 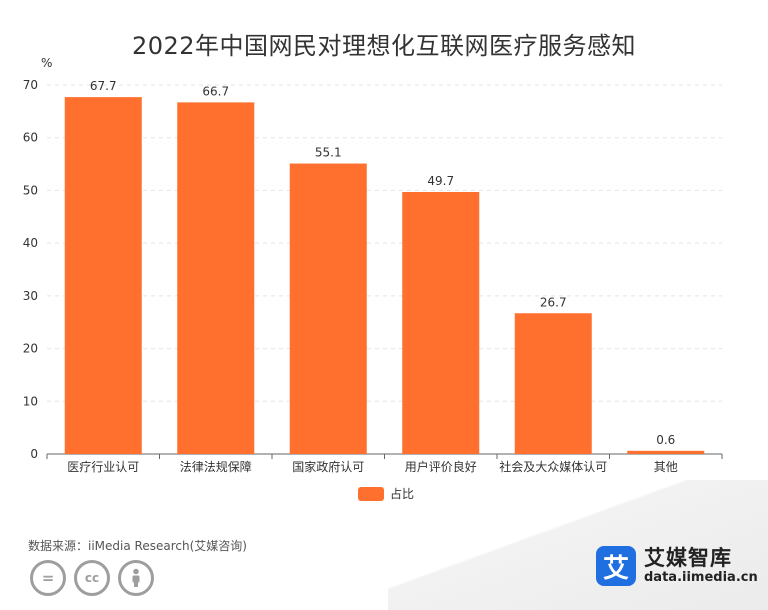 I want to click on y-tick-label: 20, so click(x=30, y=349).